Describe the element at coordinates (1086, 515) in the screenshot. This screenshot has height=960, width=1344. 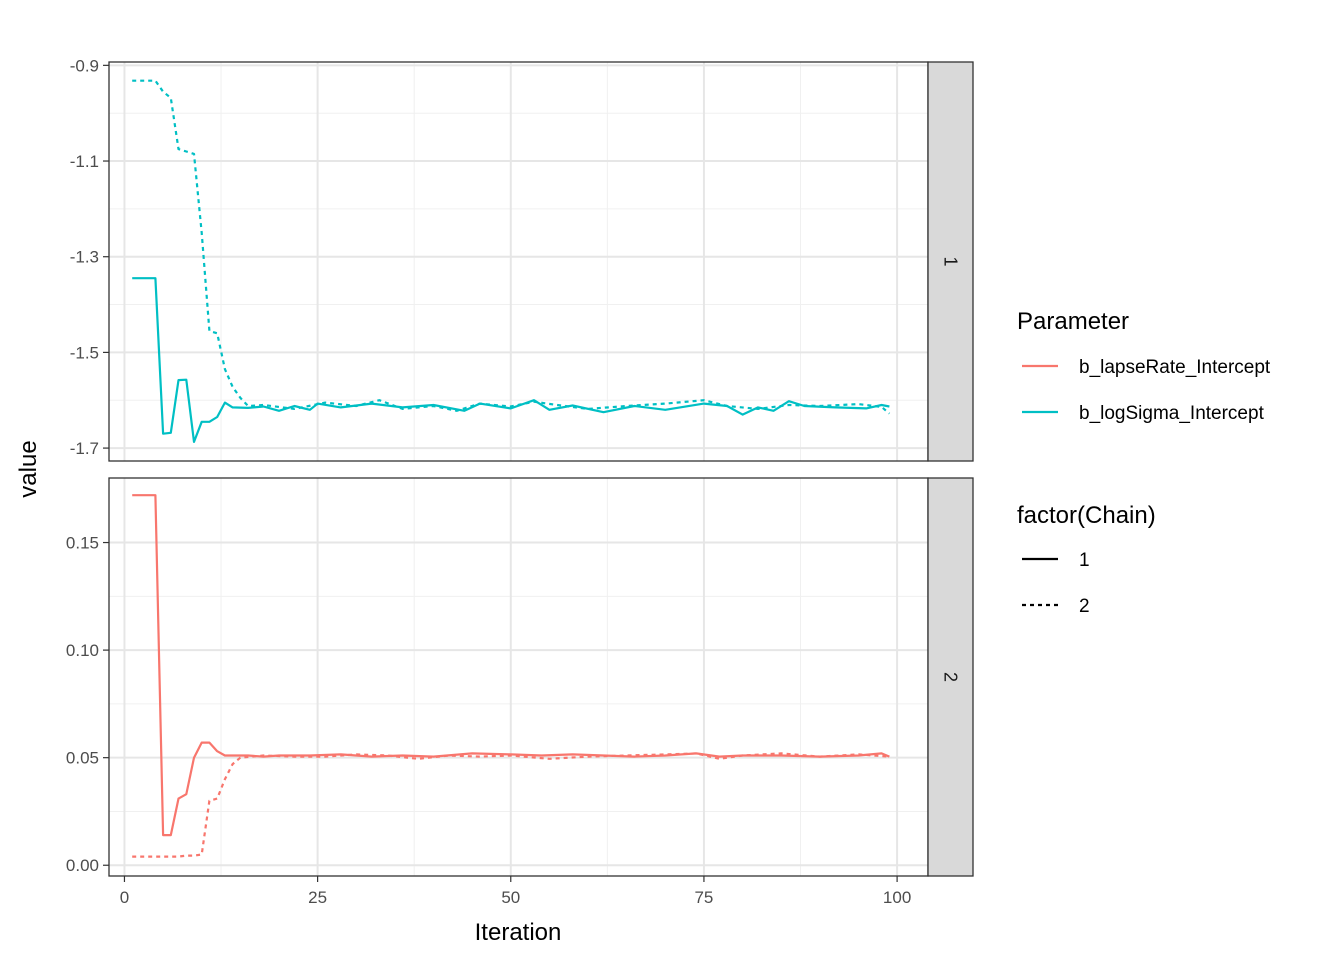
I see `legend-title: factor(Chain)` at that location.